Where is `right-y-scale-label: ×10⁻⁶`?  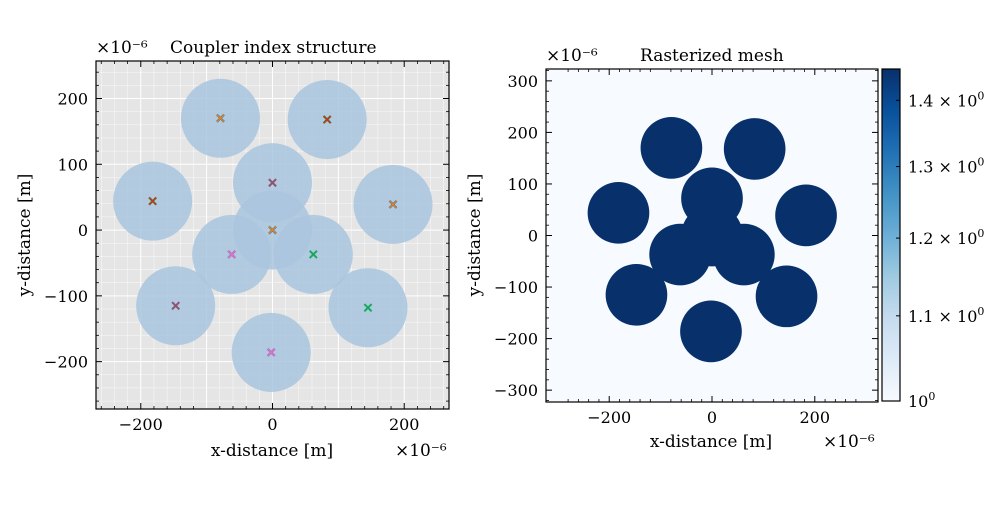 right-y-scale-label: ×10⁻⁶ is located at coordinates (572, 56).